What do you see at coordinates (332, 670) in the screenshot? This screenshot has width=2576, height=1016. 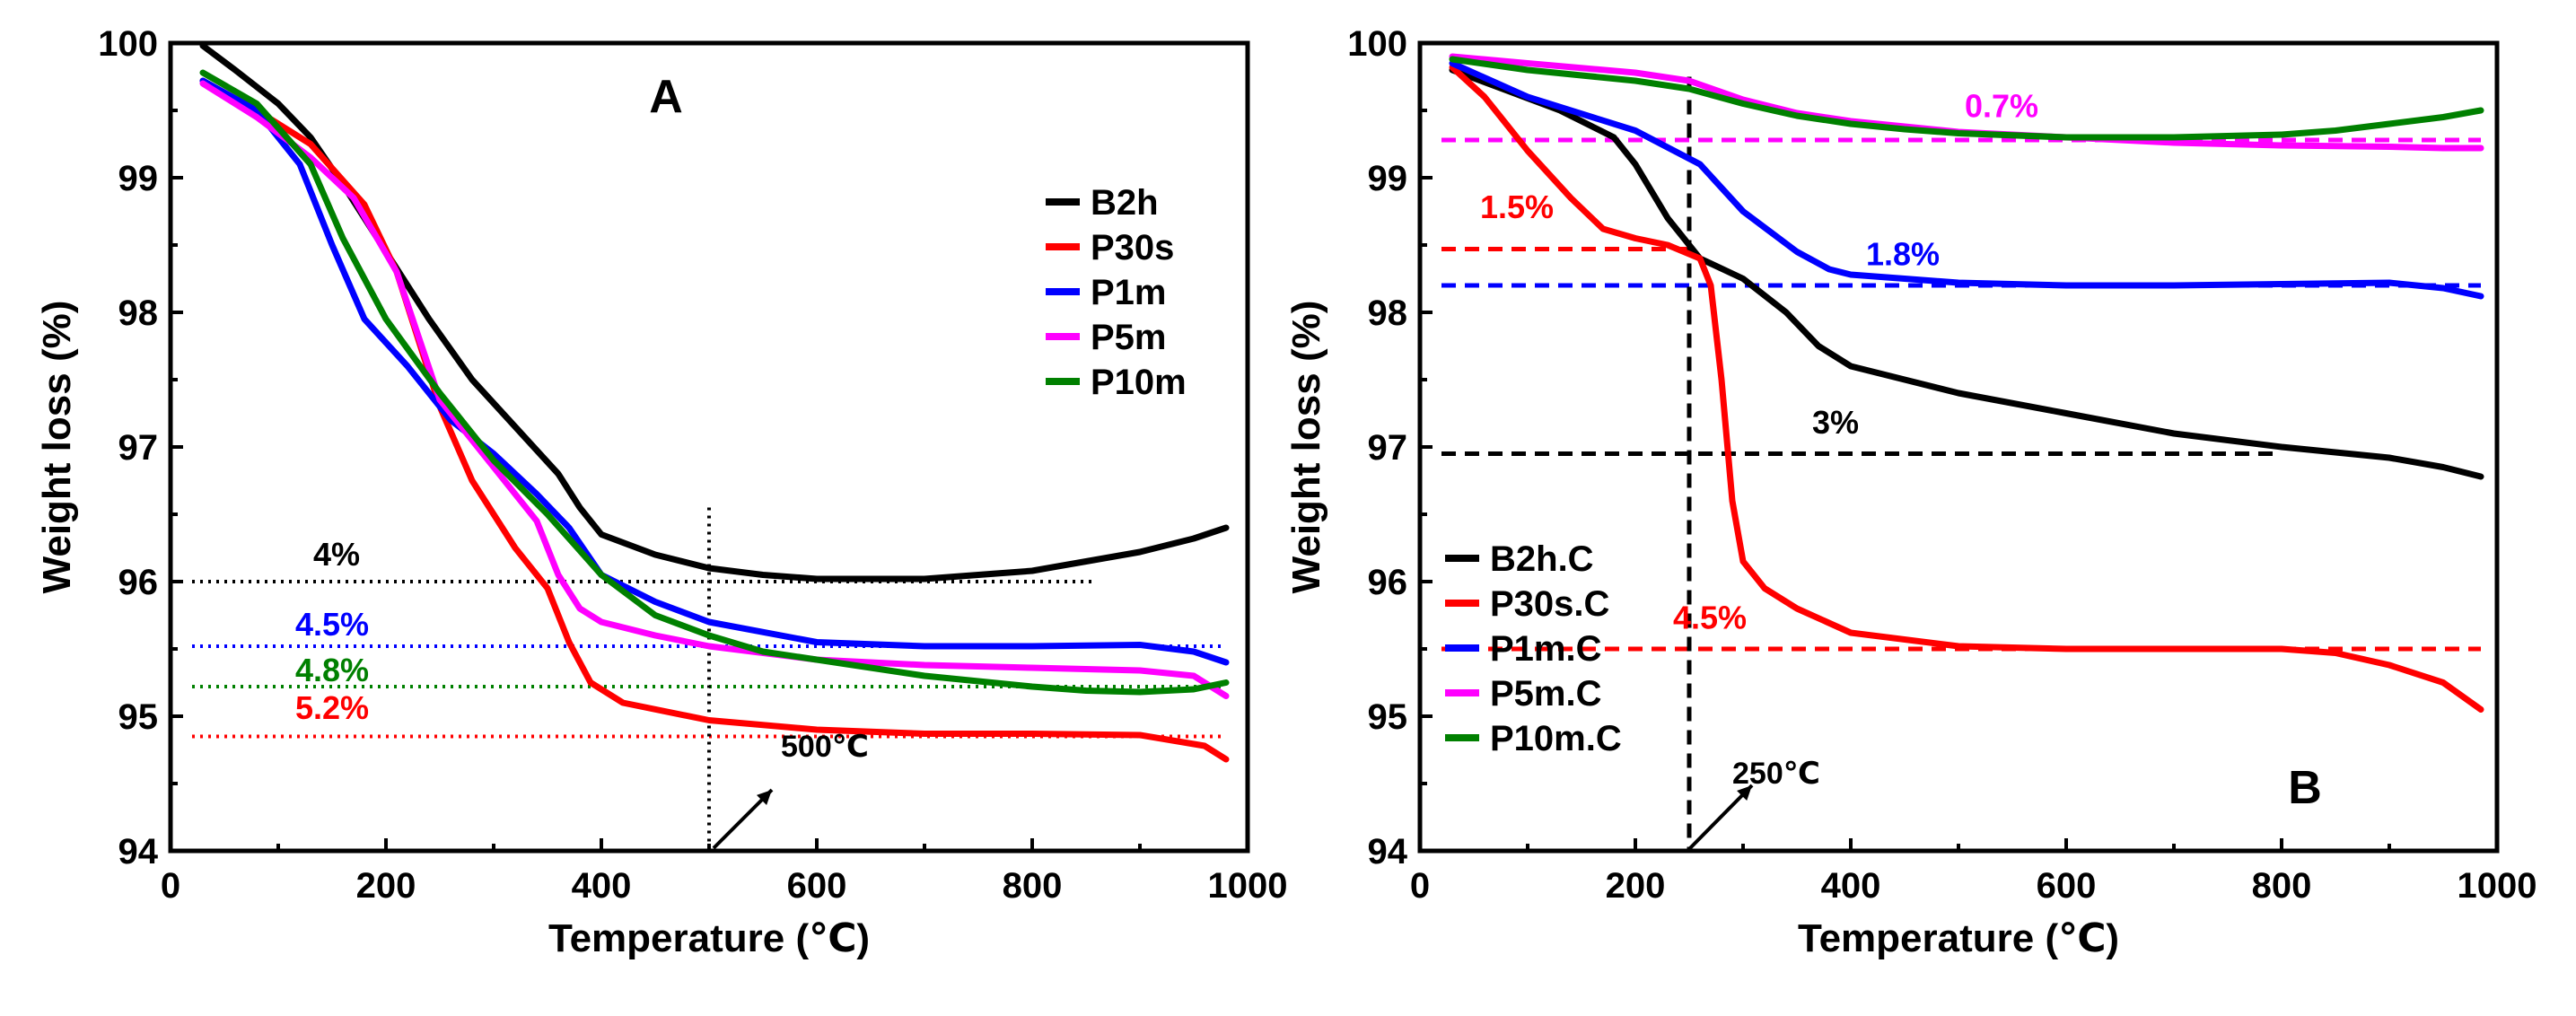 I see `reference-label-4.8%: 4.8%` at bounding box center [332, 670].